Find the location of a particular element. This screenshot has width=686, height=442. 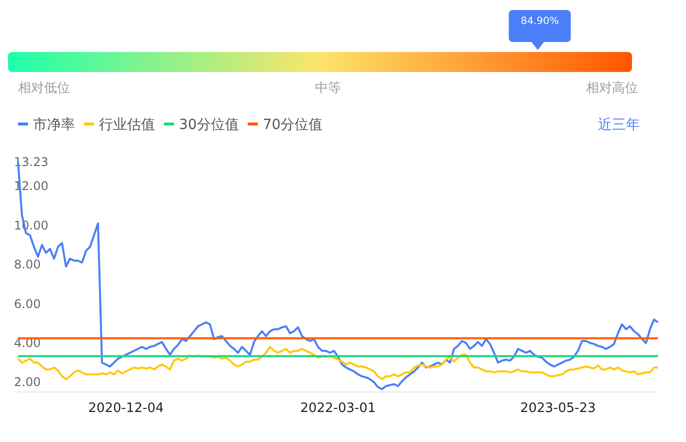

legend-label: 30分位值 is located at coordinates (209, 125).